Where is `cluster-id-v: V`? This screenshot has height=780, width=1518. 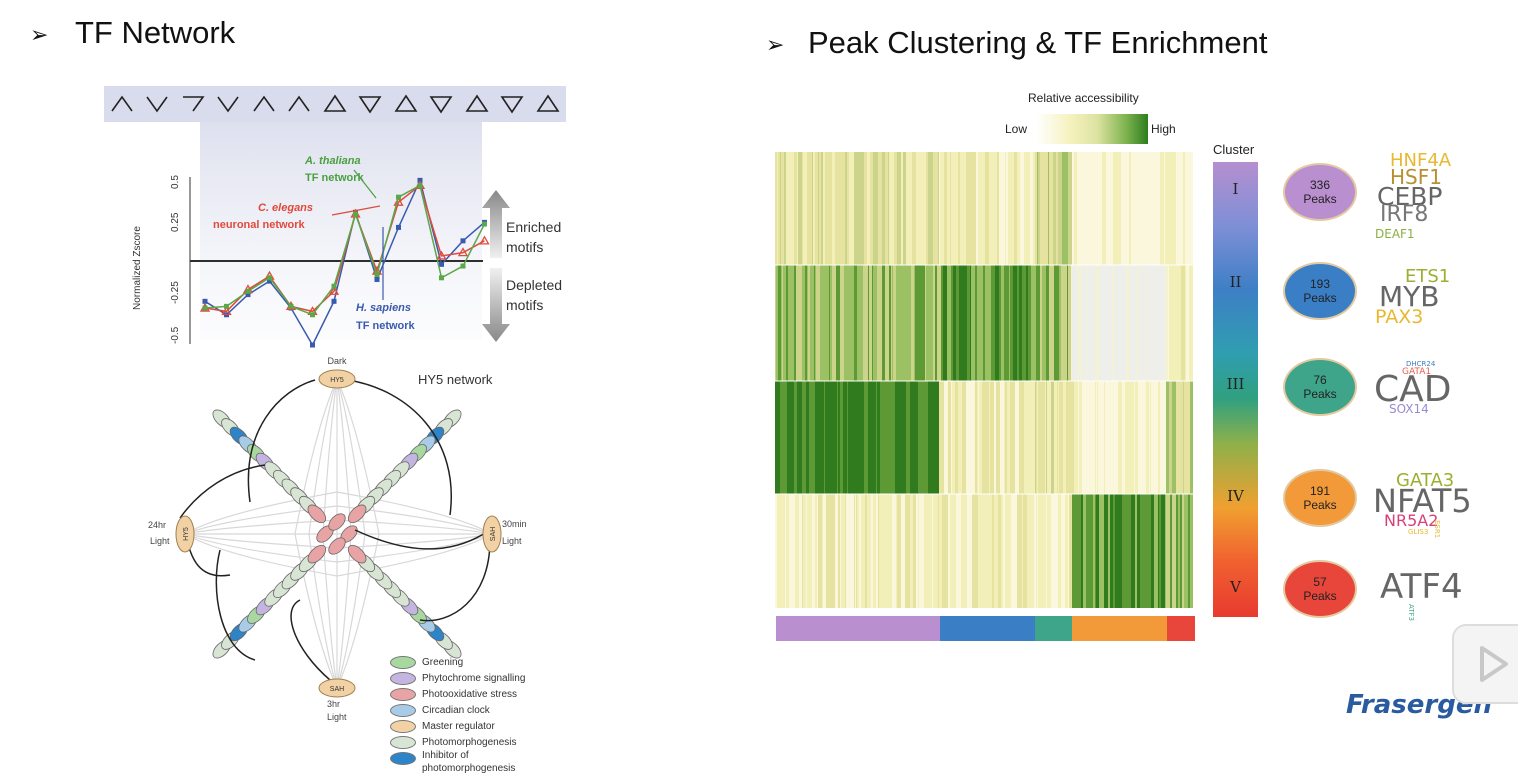
cluster-id-v: V is located at coordinates (1235, 587).